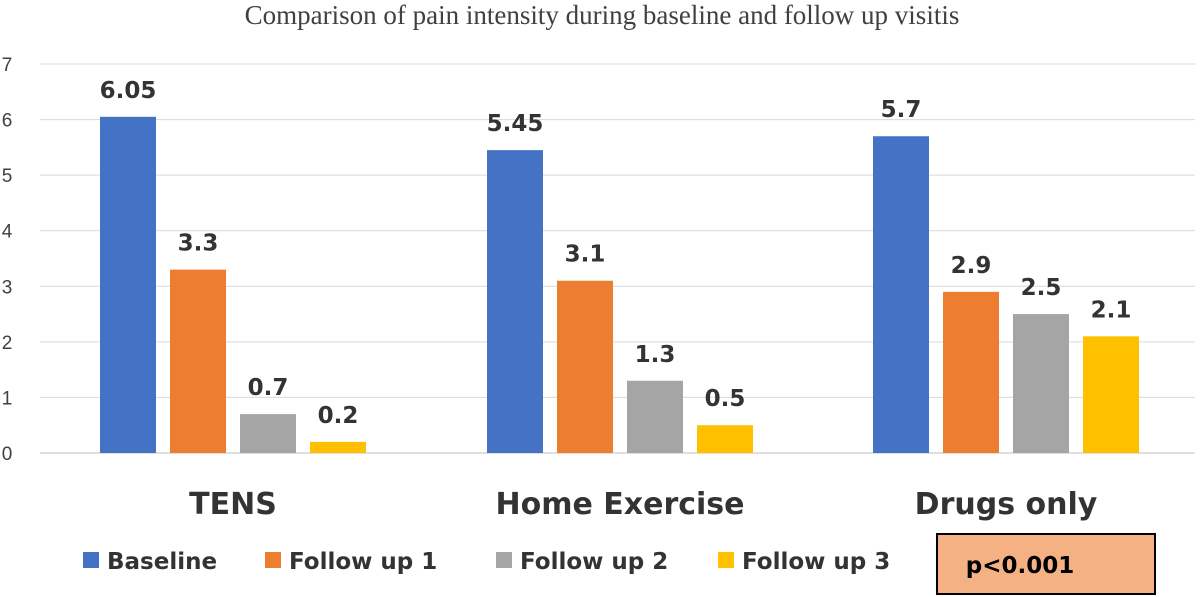  Describe the element at coordinates (655, 355) in the screenshot. I see `data-label: 1.3` at that location.